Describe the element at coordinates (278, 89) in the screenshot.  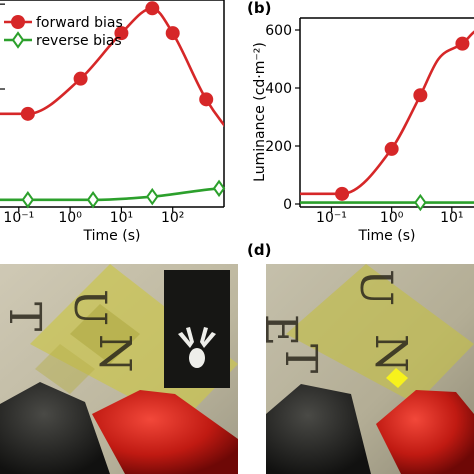
I see `panel-b-y-tick-label: 400` at that location.